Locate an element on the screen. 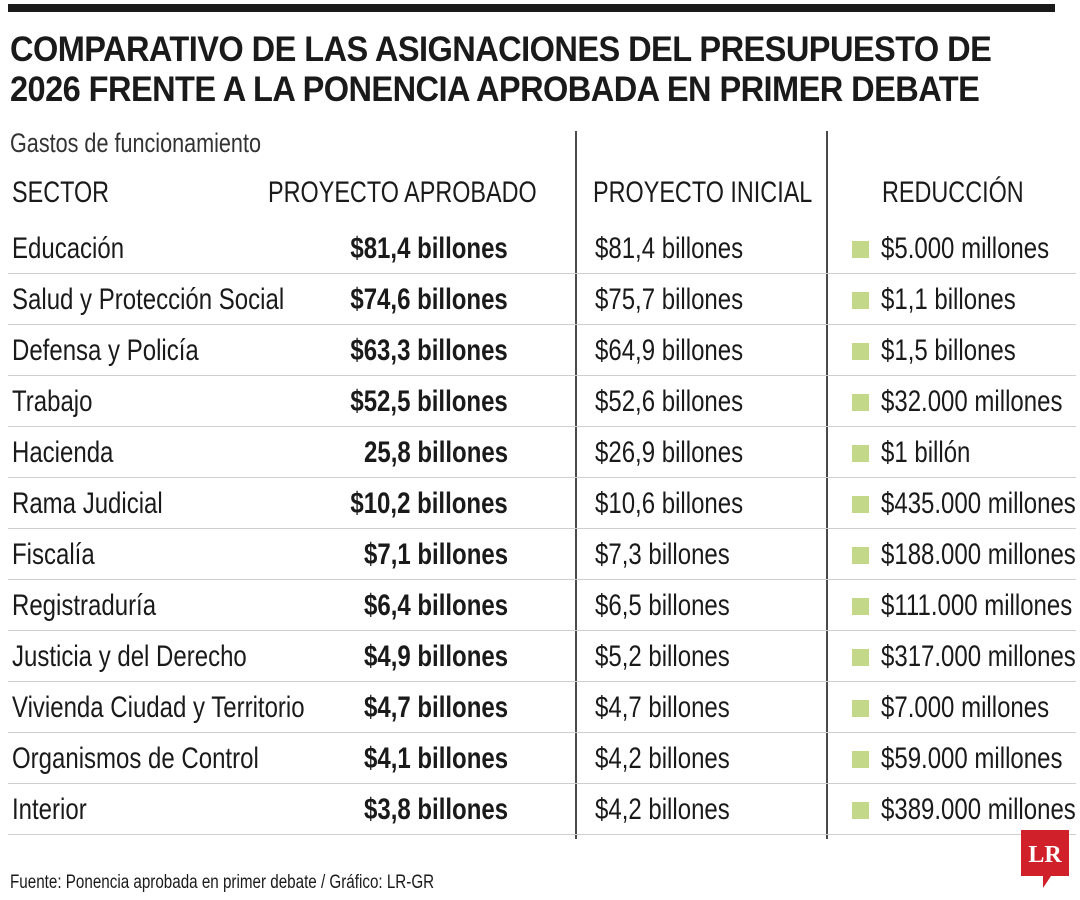 The image size is (1080, 900). cell-proyecto-inicial: $5,2 billones is located at coordinates (662, 656).